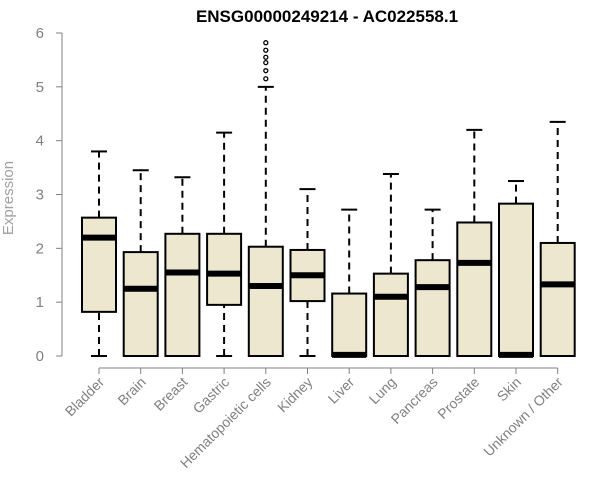  I want to click on x-tick-label-6: Liver, so click(341, 390).